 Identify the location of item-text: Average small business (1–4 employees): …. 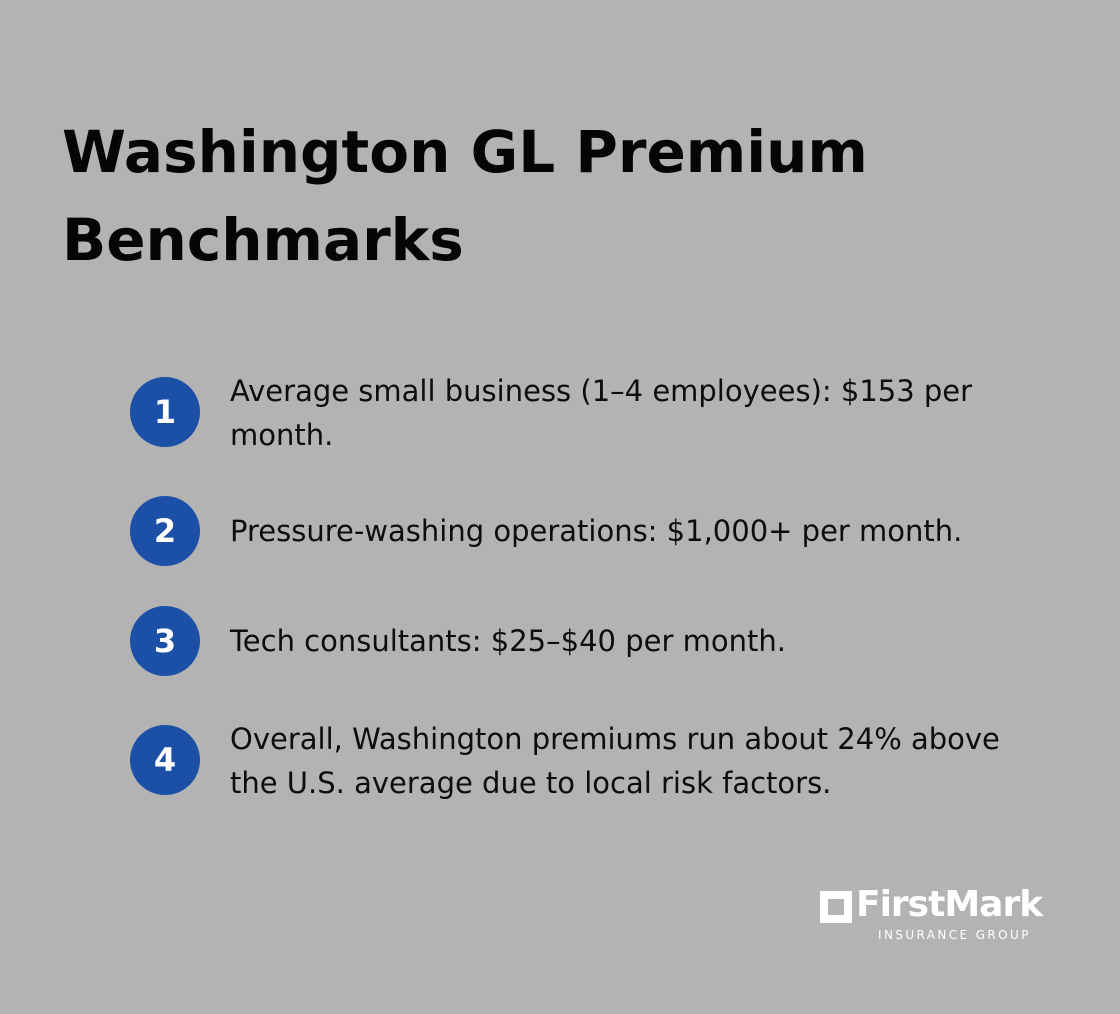
(601, 413).